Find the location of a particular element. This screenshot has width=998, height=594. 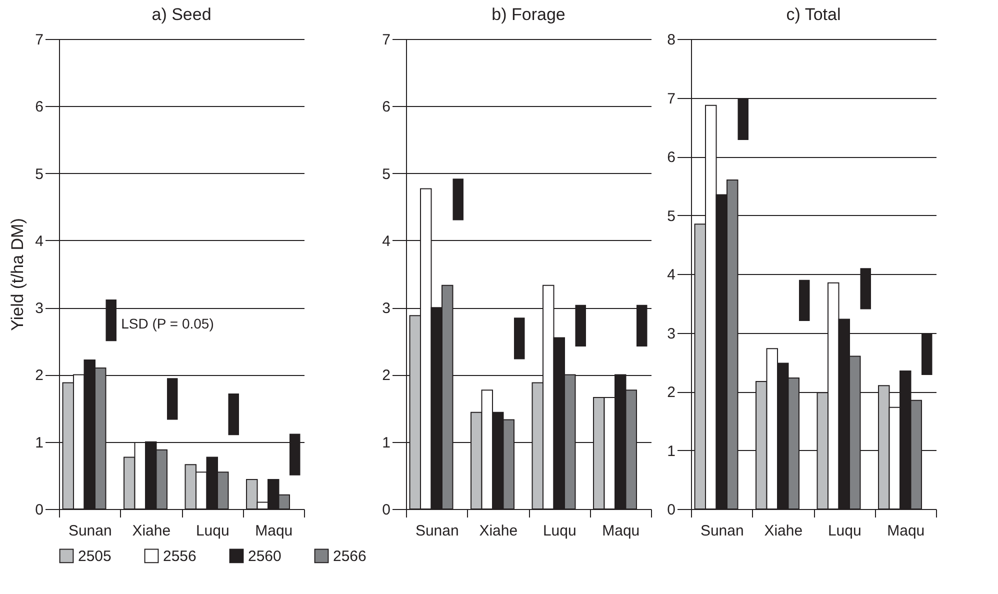

legend-label: 2566 is located at coordinates (349, 556).